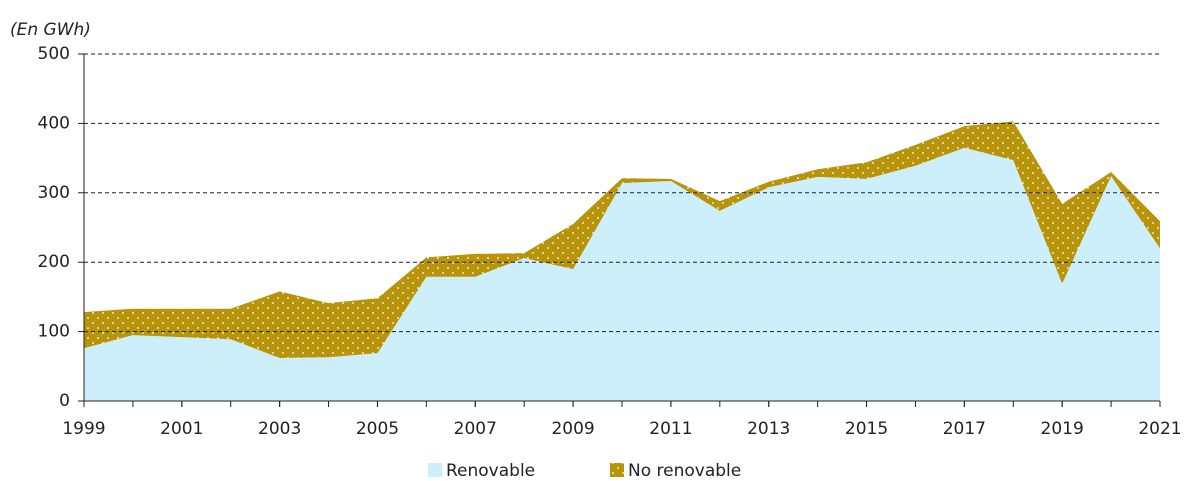  I want to click on x-tick-label: 2009, so click(572, 429).